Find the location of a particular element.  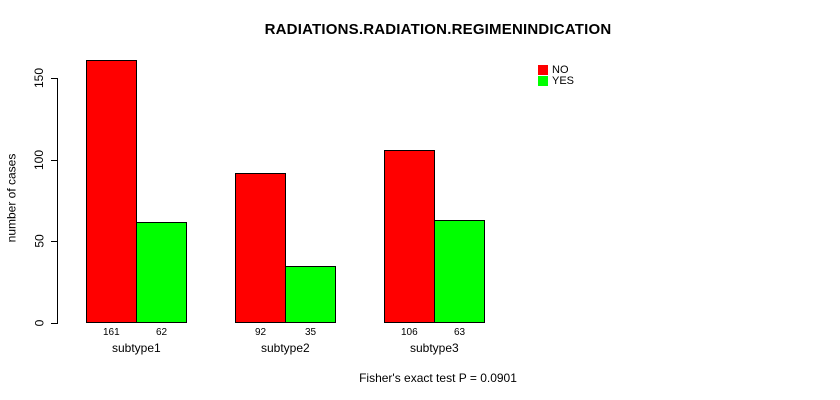

bar-value-label: 92 is located at coordinates (261, 332).